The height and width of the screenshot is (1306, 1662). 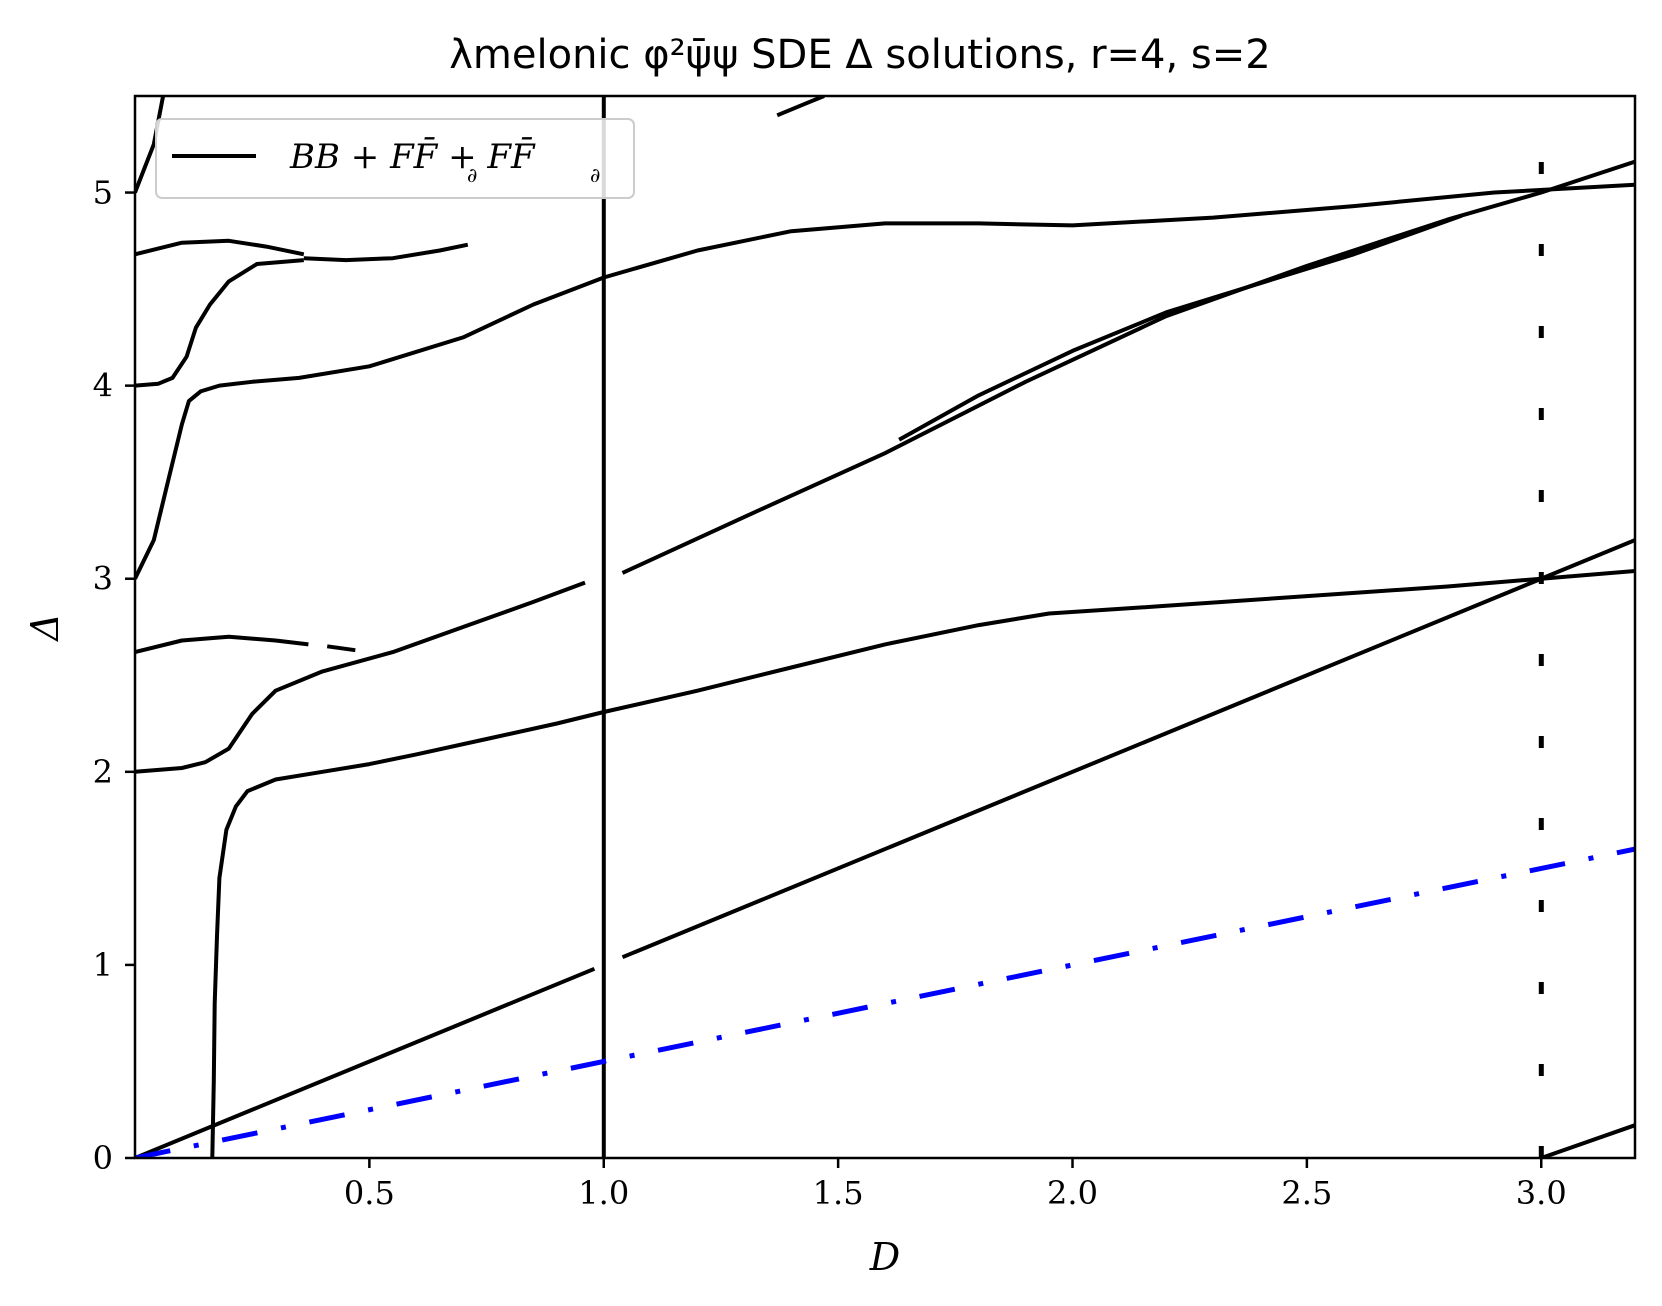 What do you see at coordinates (103, 193) in the screenshot?
I see `y-tick-label: 5` at bounding box center [103, 193].